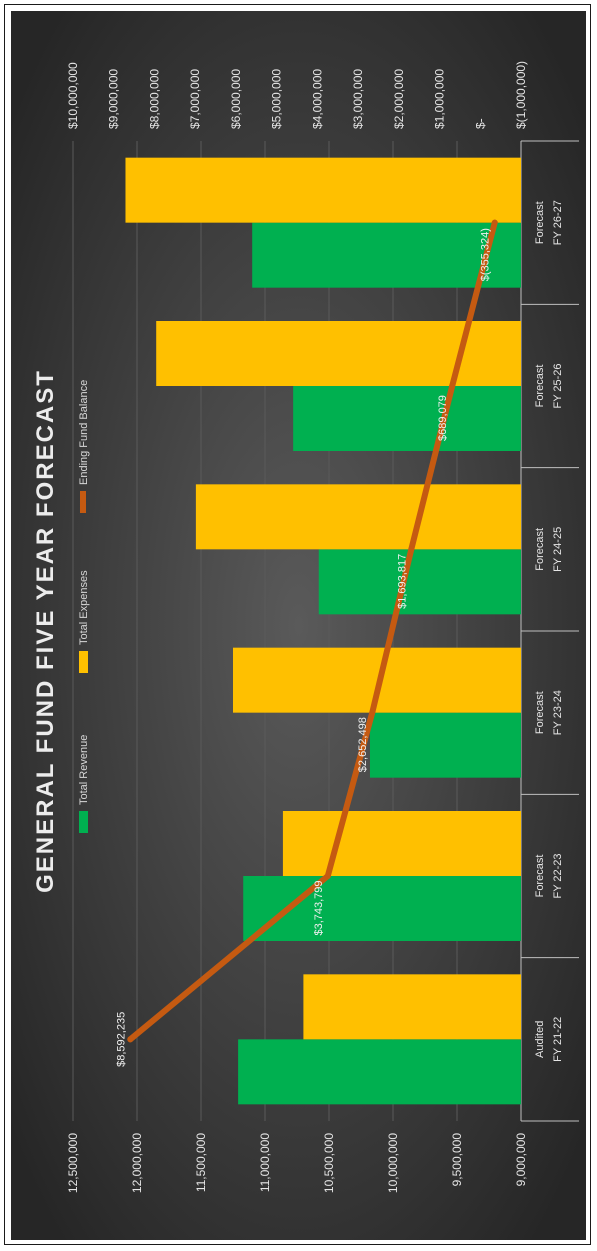  Describe the element at coordinates (137, 1163) in the screenshot. I see `left-axis-tick-label: 12,000,000` at that location.